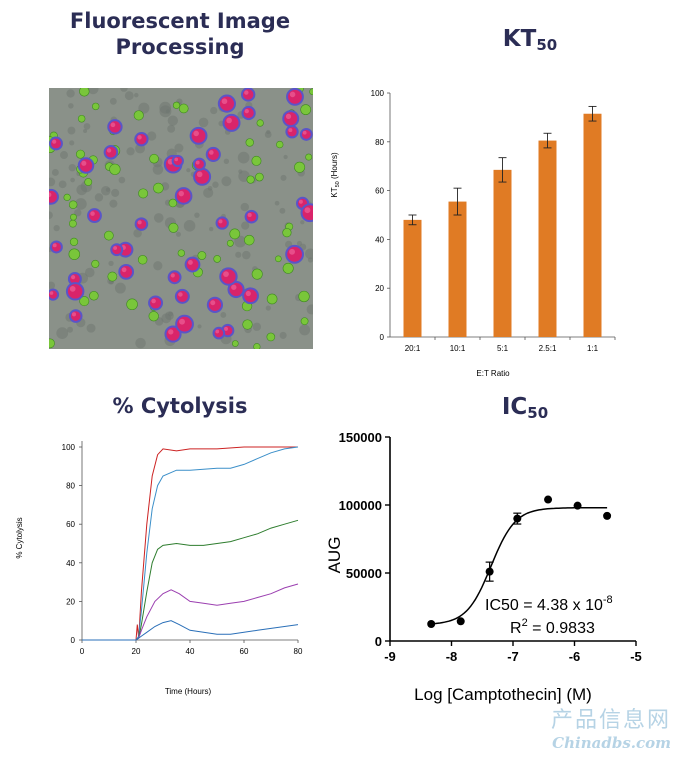  I want to click on watermark: 产品信息网 Chinadbs.com, so click(611, 727).